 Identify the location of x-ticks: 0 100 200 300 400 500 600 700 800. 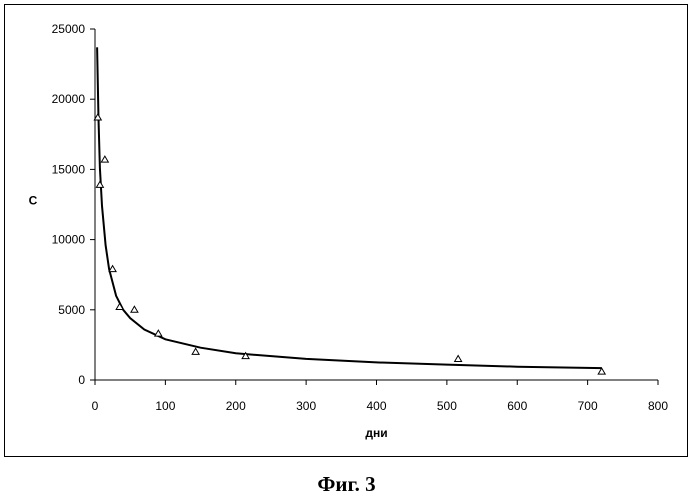
(380, 396).